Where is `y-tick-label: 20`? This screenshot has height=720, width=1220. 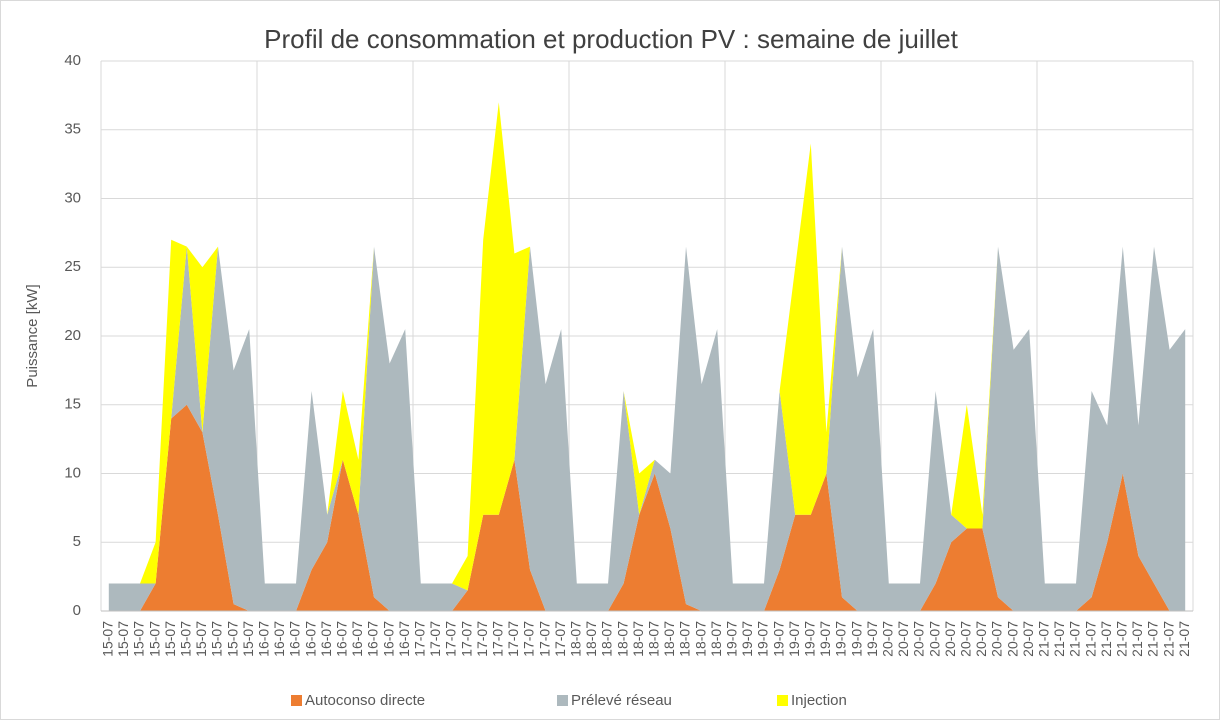 y-tick-label: 20 is located at coordinates (72, 335).